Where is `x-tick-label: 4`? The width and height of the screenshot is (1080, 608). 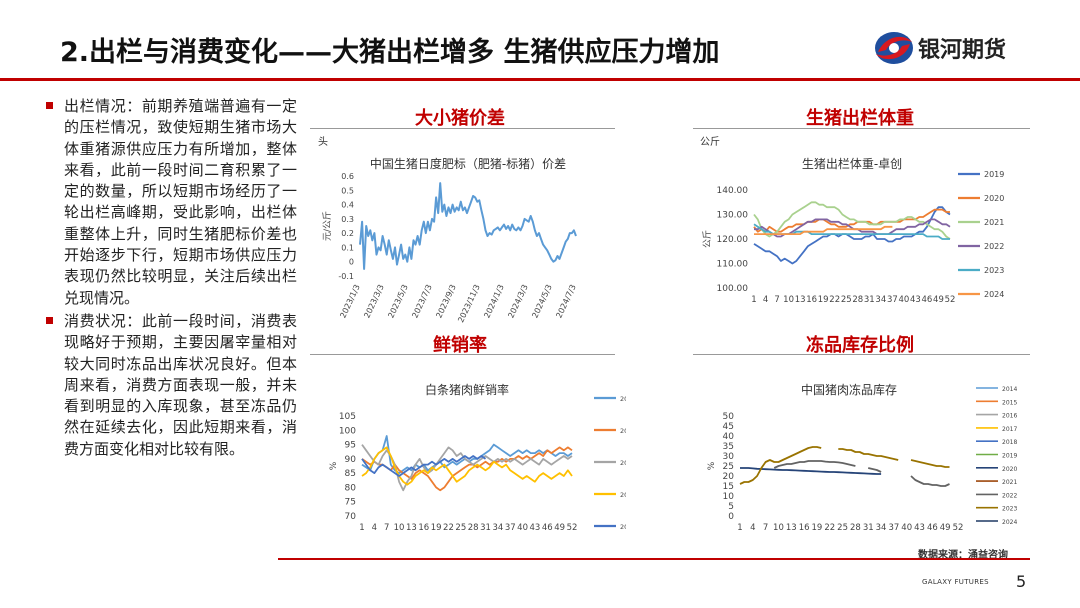 x-tick-label: 4 is located at coordinates (374, 528).